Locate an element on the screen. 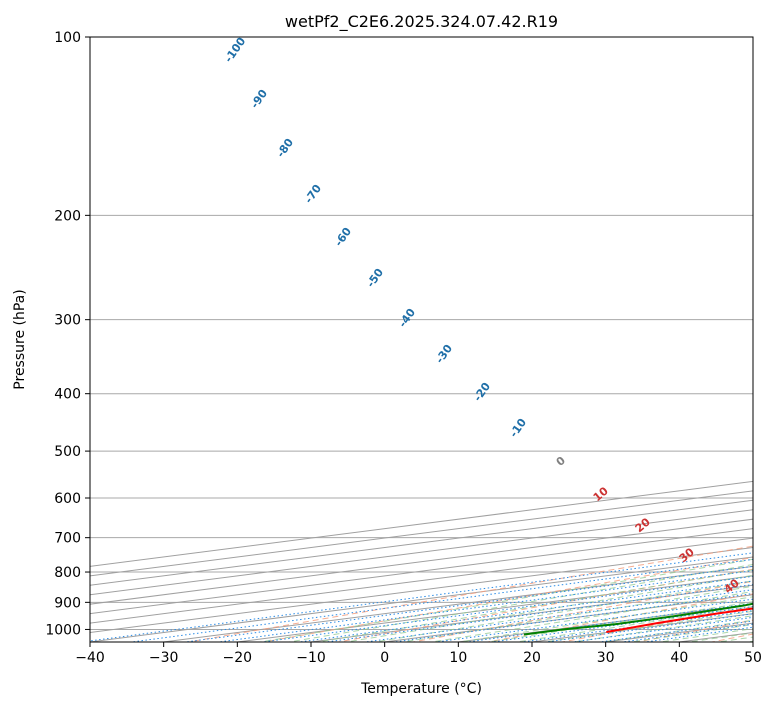 This screenshot has width=775, height=708. dry-adiabat-label: -70 is located at coordinates (313, 194).